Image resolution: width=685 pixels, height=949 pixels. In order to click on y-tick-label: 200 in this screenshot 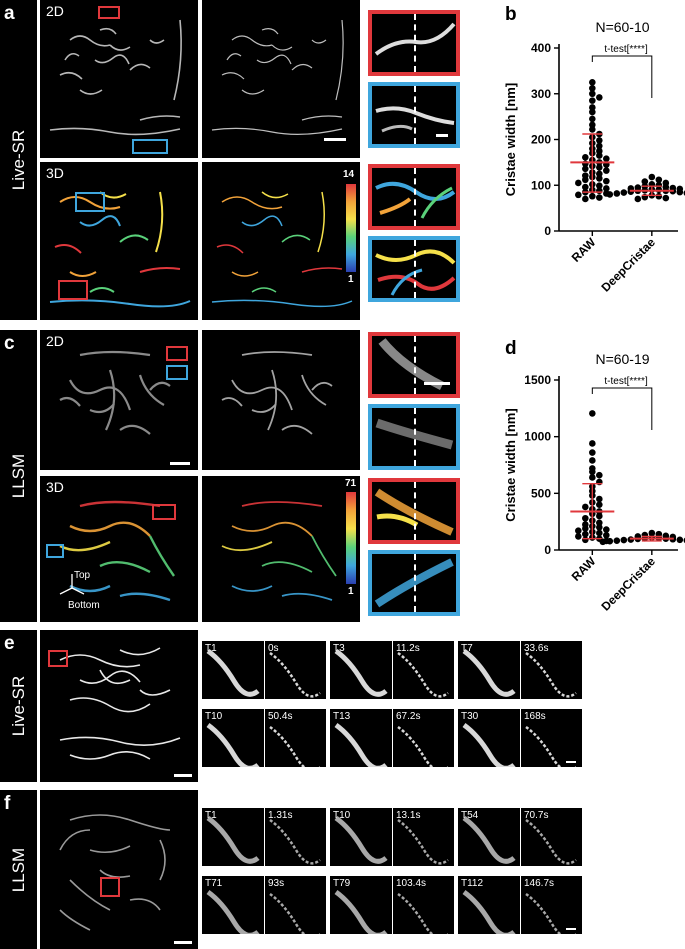, I will do `click(541, 140)`.